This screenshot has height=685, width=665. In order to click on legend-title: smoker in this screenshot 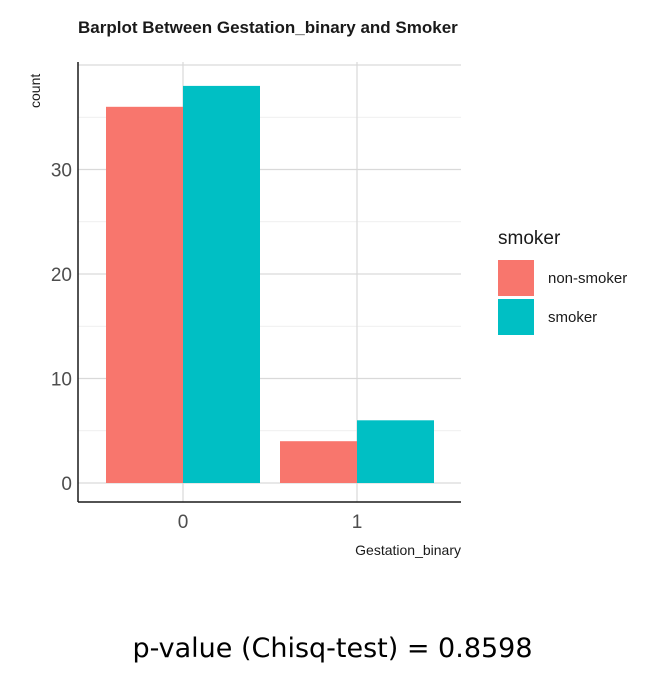, I will do `click(529, 238)`.